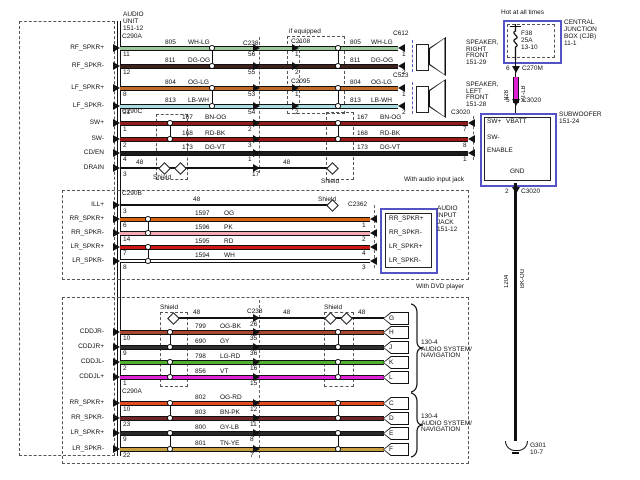 The width and height of the screenshot is (640, 480). I want to click on audio-unit-label: AUDIO, so click(133, 14).